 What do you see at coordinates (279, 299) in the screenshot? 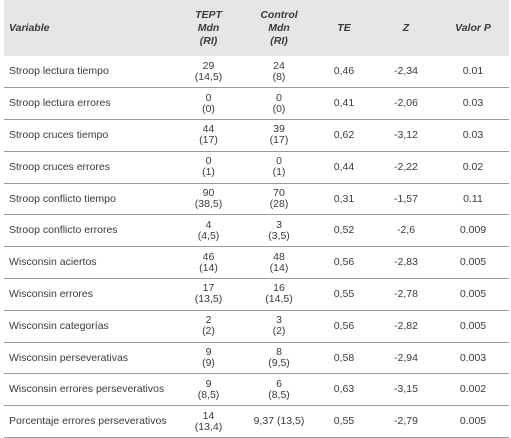
I see `control-value: (14,5)` at bounding box center [279, 299].